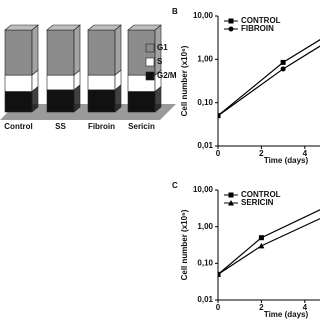 The image size is (320, 320). Describe the element at coordinates (160, 61) in the screenshot. I see `legend-label: S` at that location.